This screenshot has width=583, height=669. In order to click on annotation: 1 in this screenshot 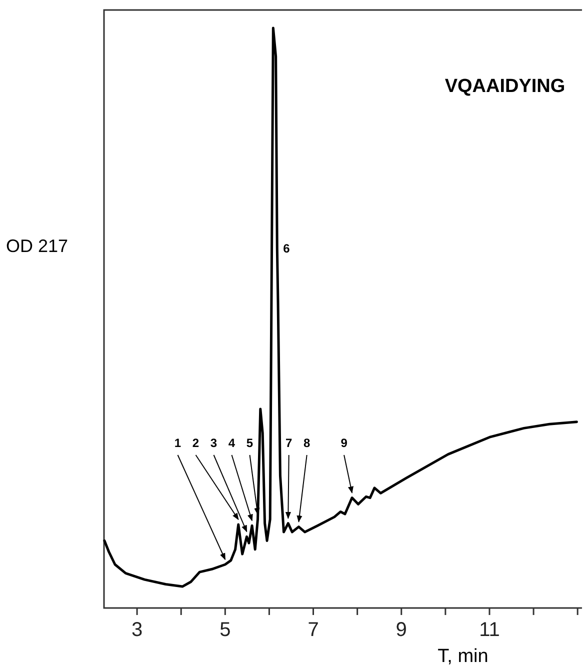, I will do `click(178, 443)`.